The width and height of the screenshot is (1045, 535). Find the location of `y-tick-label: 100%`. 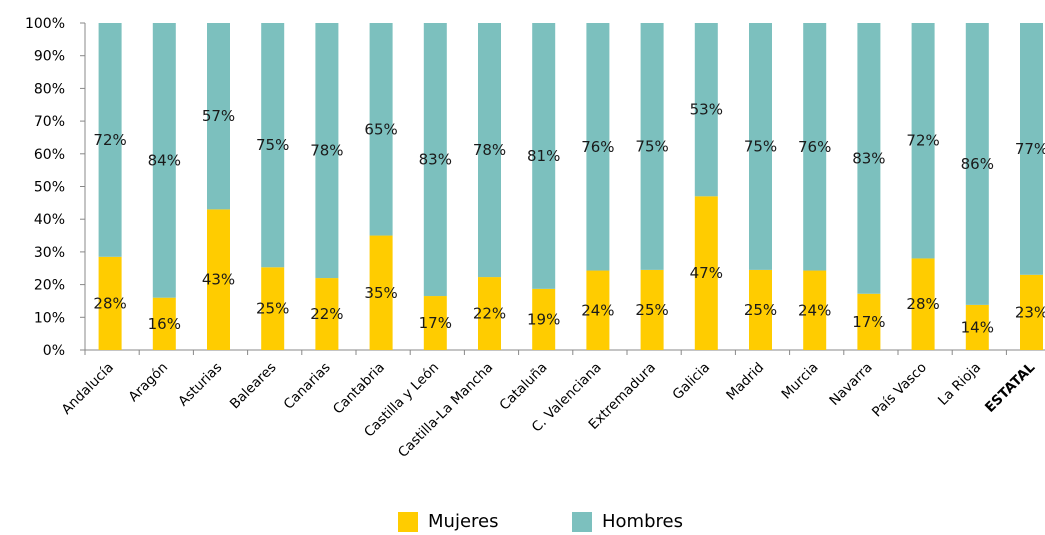

y-tick-label: 100% is located at coordinates (45, 24).